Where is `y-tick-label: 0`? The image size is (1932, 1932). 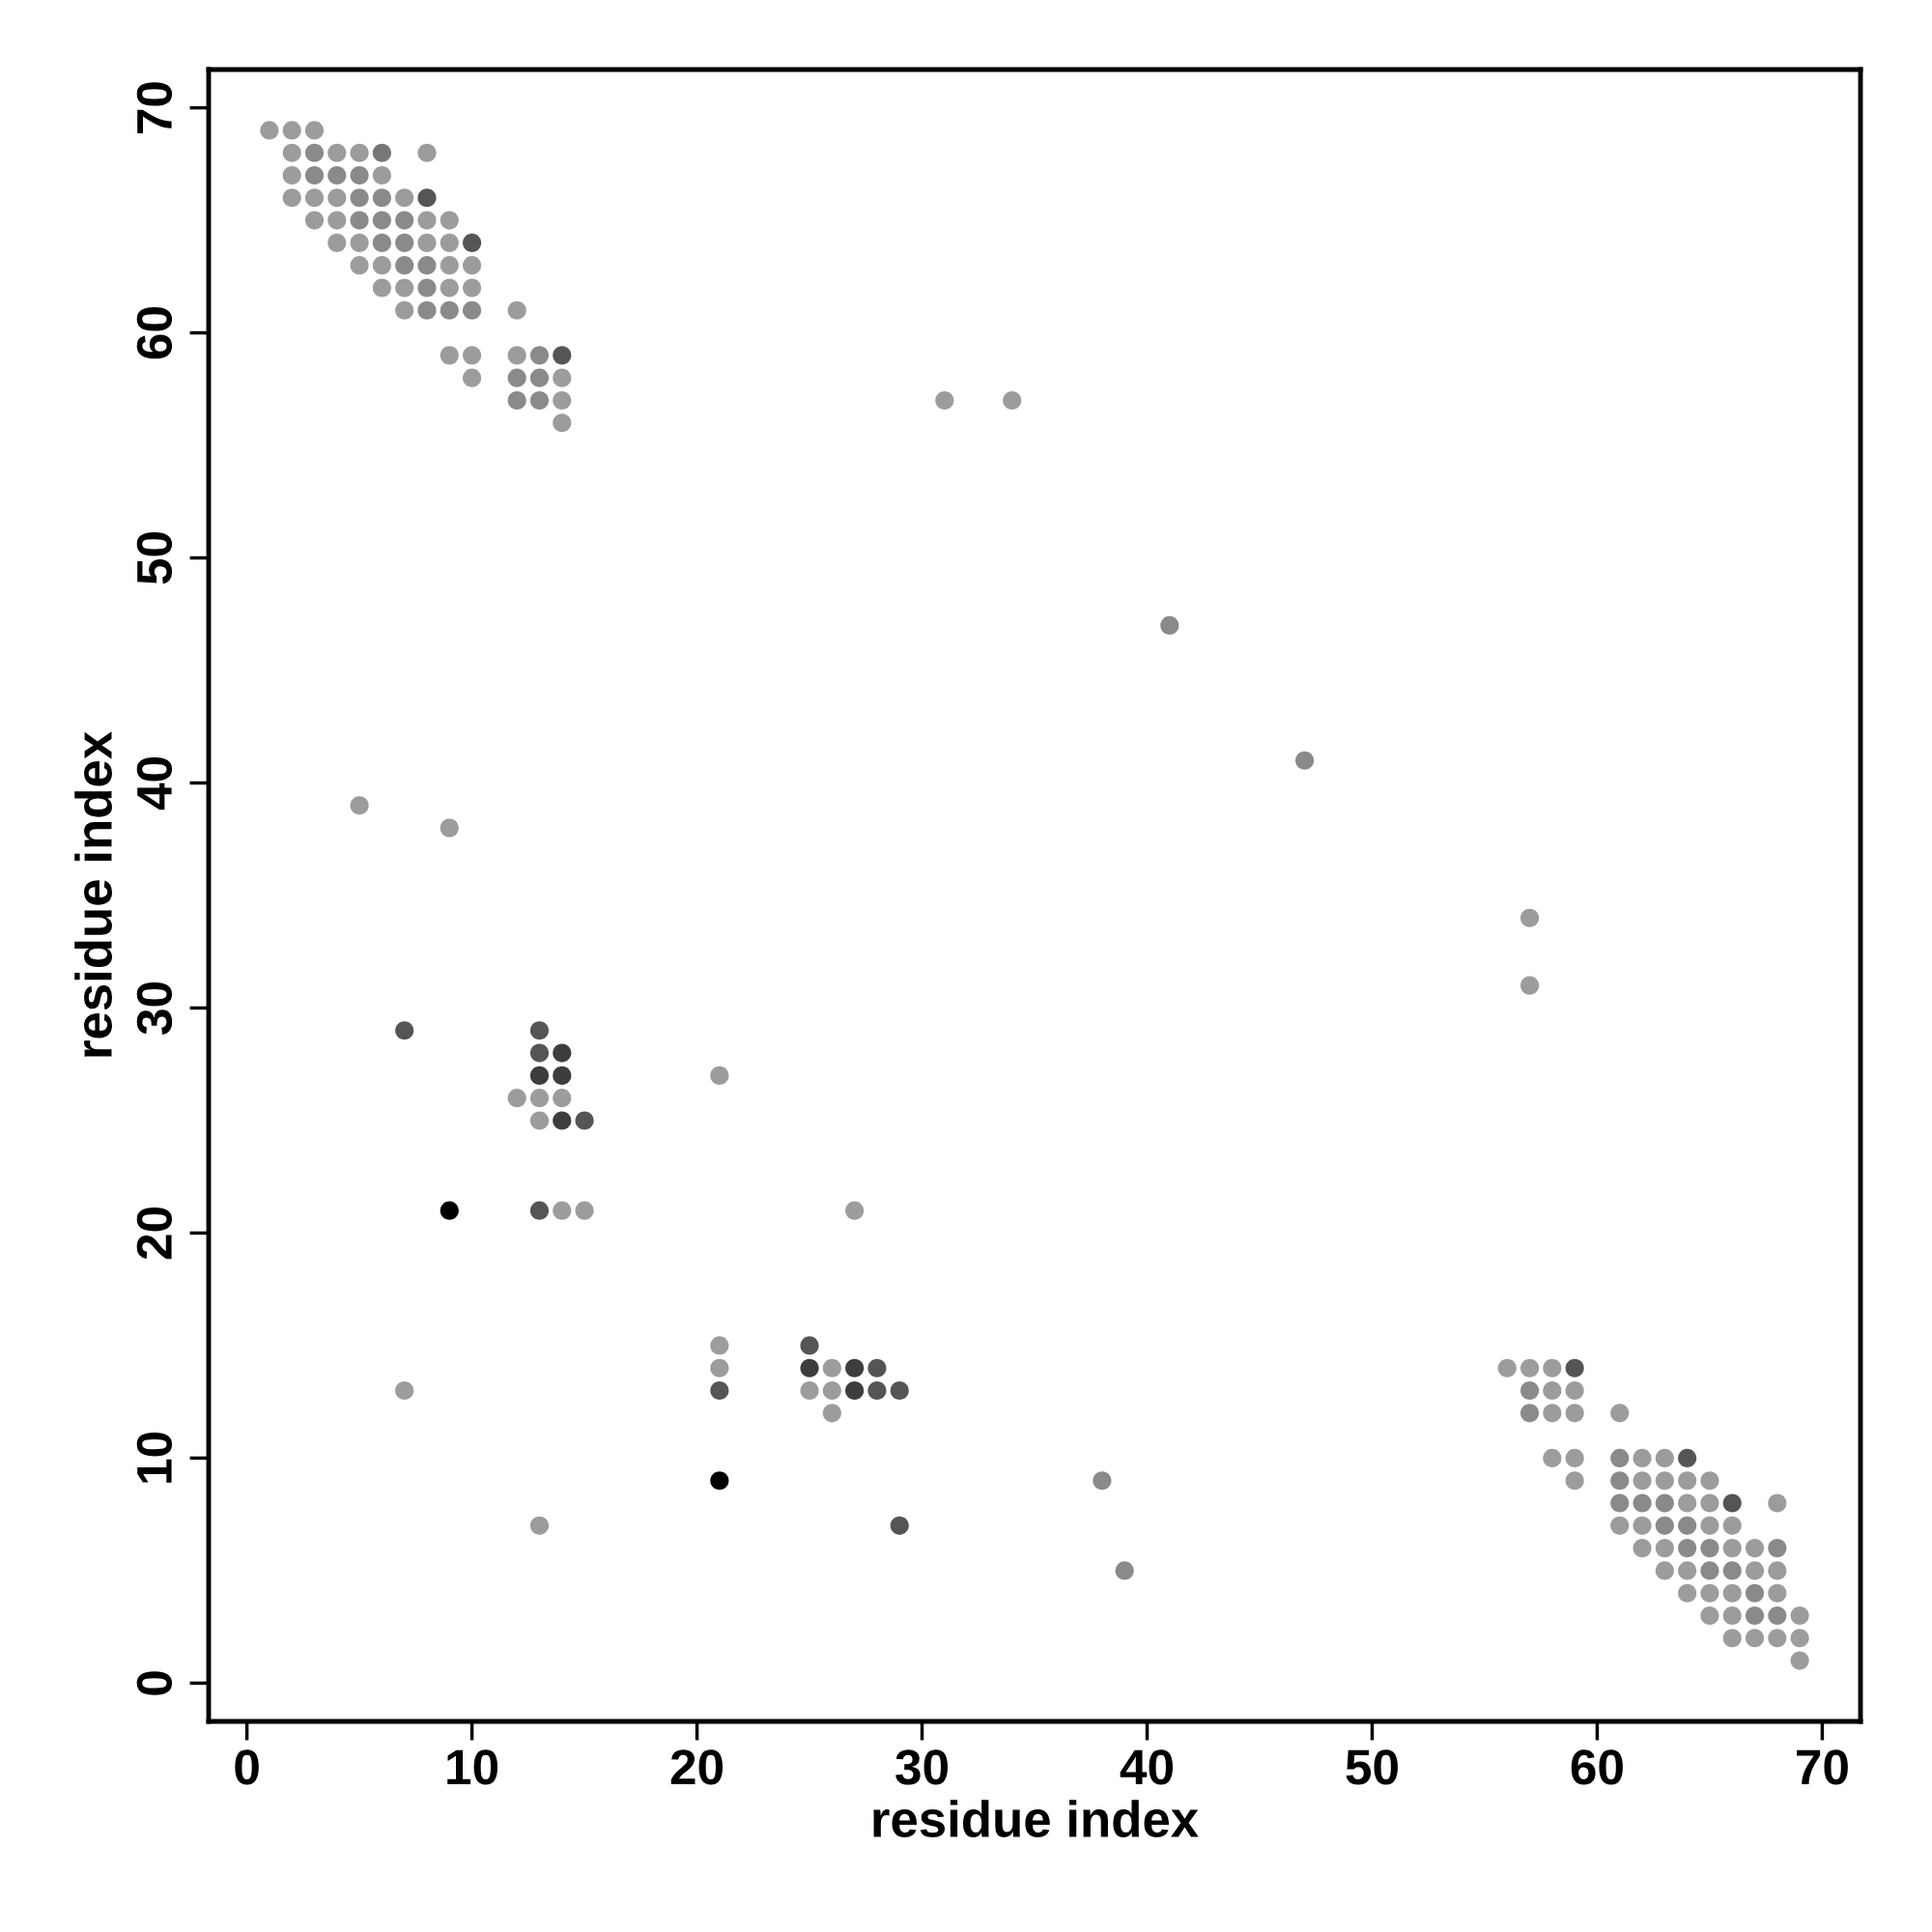 y-tick-label: 0 is located at coordinates (154, 1683).